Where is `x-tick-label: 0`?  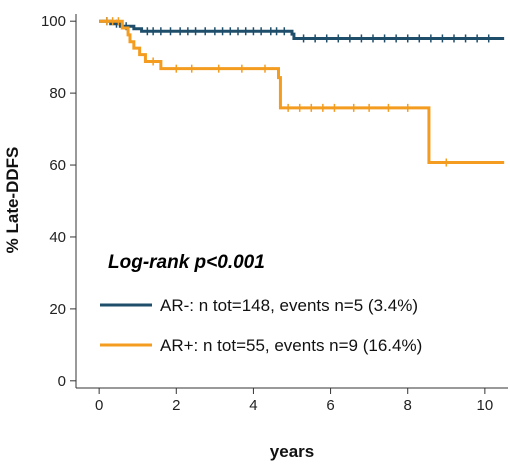 x-tick-label: 0 is located at coordinates (99, 405).